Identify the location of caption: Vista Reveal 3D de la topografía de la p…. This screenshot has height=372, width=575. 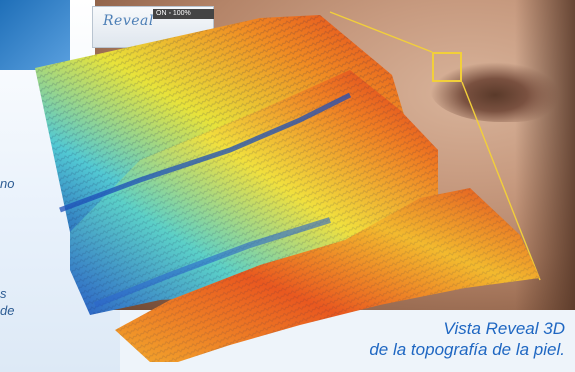
(467, 339).